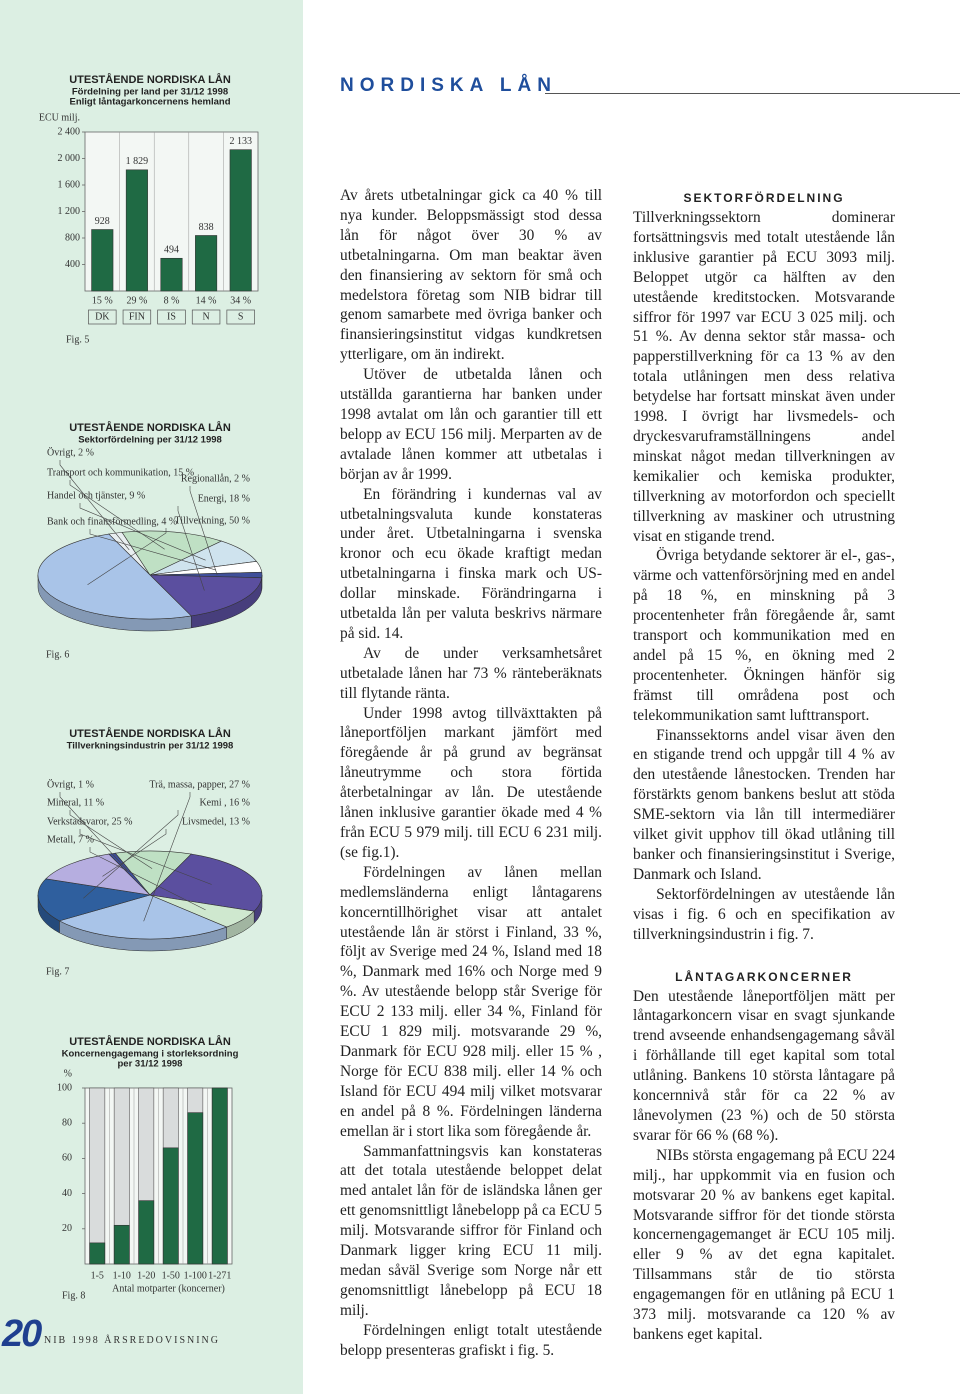  I want to click on value-label: 2 133, so click(240, 141).